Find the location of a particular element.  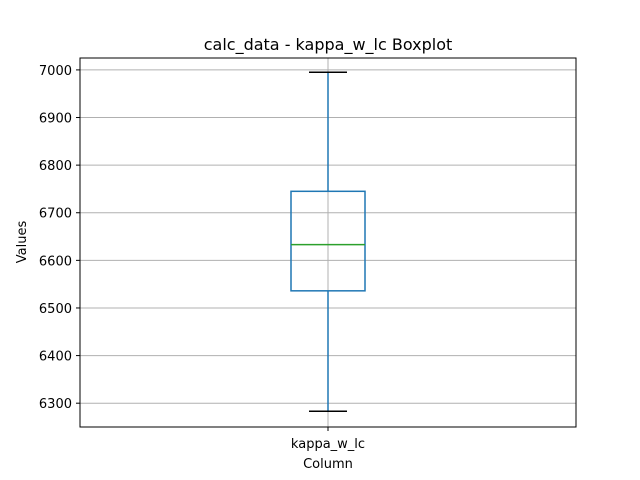

y-axis-ticks: 6300 6400 6500 6600 6700 6800 6900 7000 is located at coordinates (59, 238).